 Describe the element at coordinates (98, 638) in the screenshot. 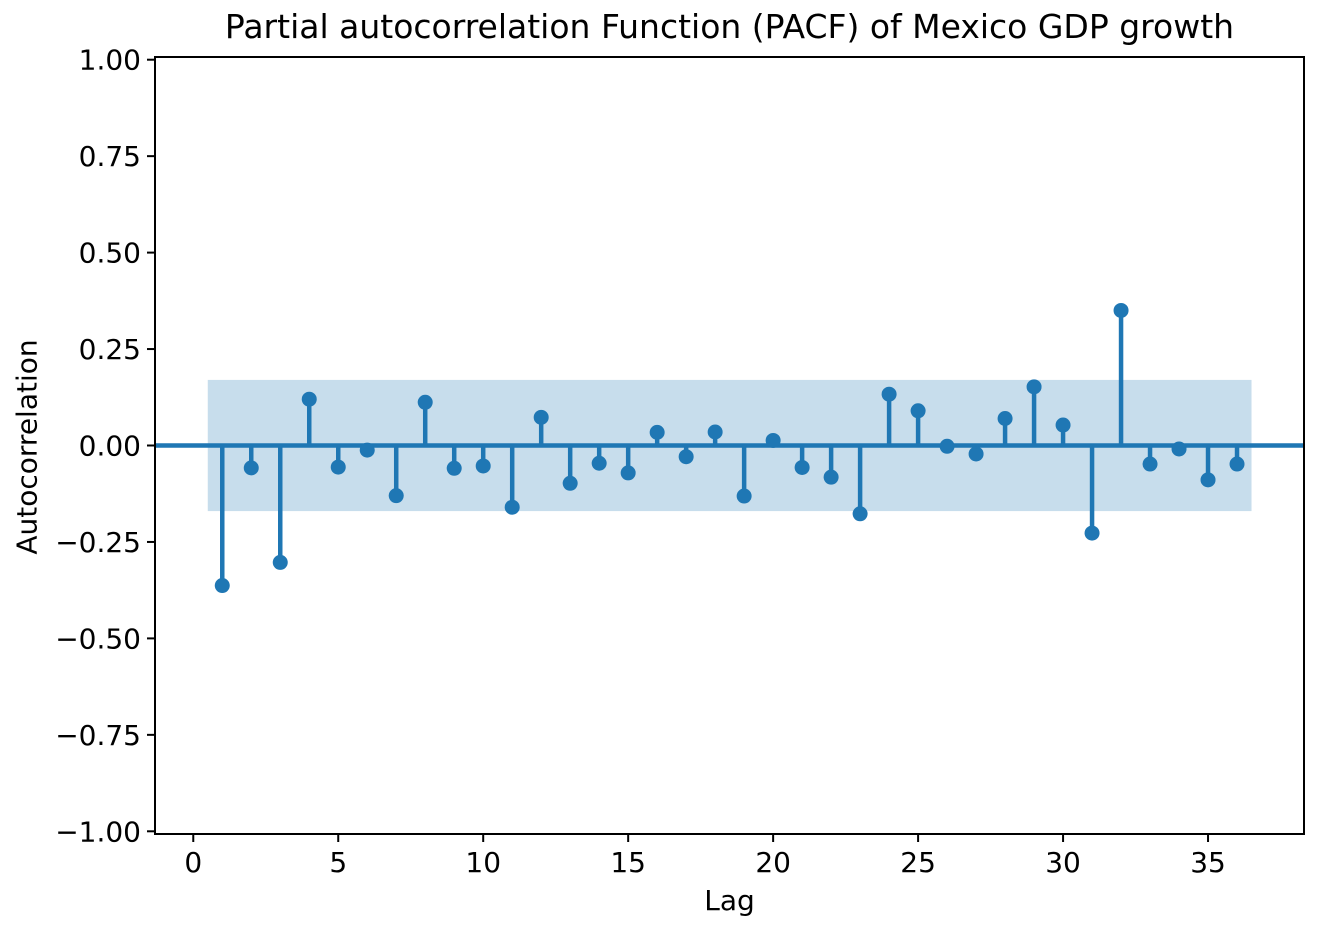

I see `y-tick-label: −0.50` at that location.